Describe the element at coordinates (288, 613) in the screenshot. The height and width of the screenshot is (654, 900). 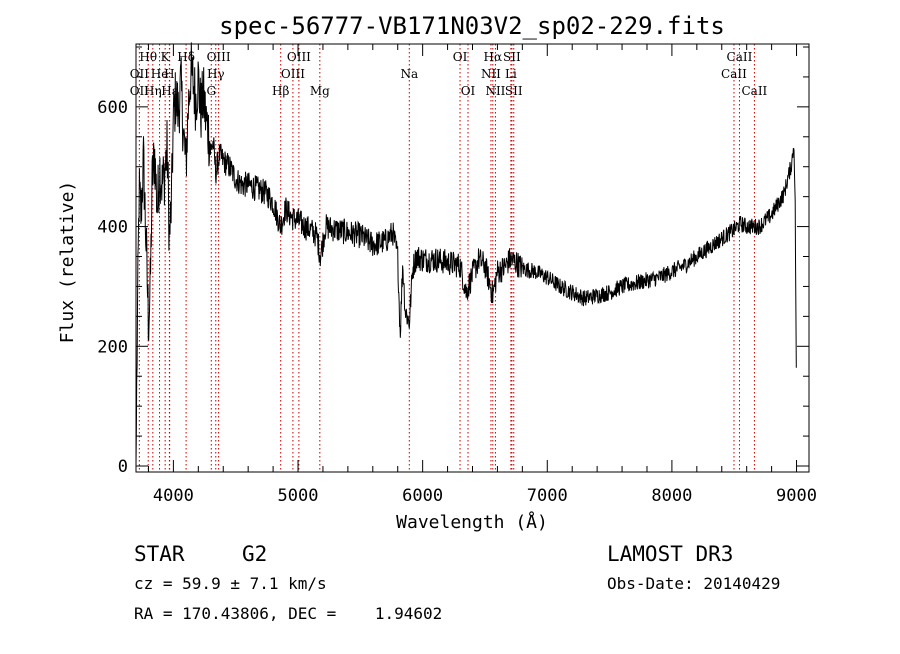
I see `coordinates: RA = 170.43806, DEC = 1.94602` at that location.